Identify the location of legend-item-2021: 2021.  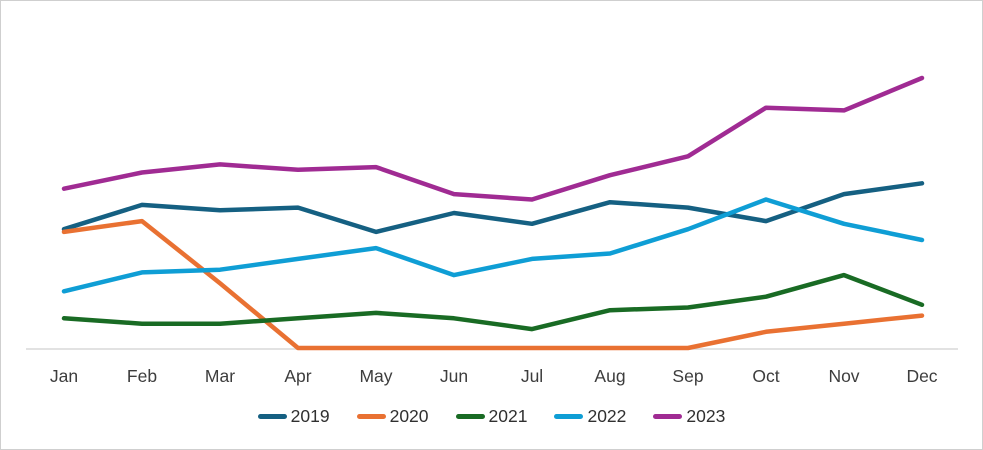
(491, 416).